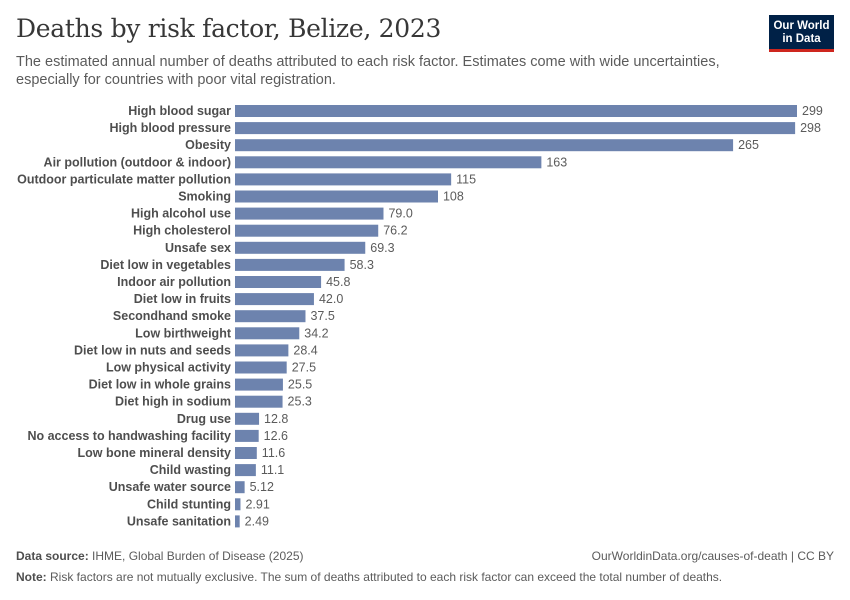  What do you see at coordinates (160, 385) in the screenshot?
I see `category-label: Diet low in whole grains` at bounding box center [160, 385].